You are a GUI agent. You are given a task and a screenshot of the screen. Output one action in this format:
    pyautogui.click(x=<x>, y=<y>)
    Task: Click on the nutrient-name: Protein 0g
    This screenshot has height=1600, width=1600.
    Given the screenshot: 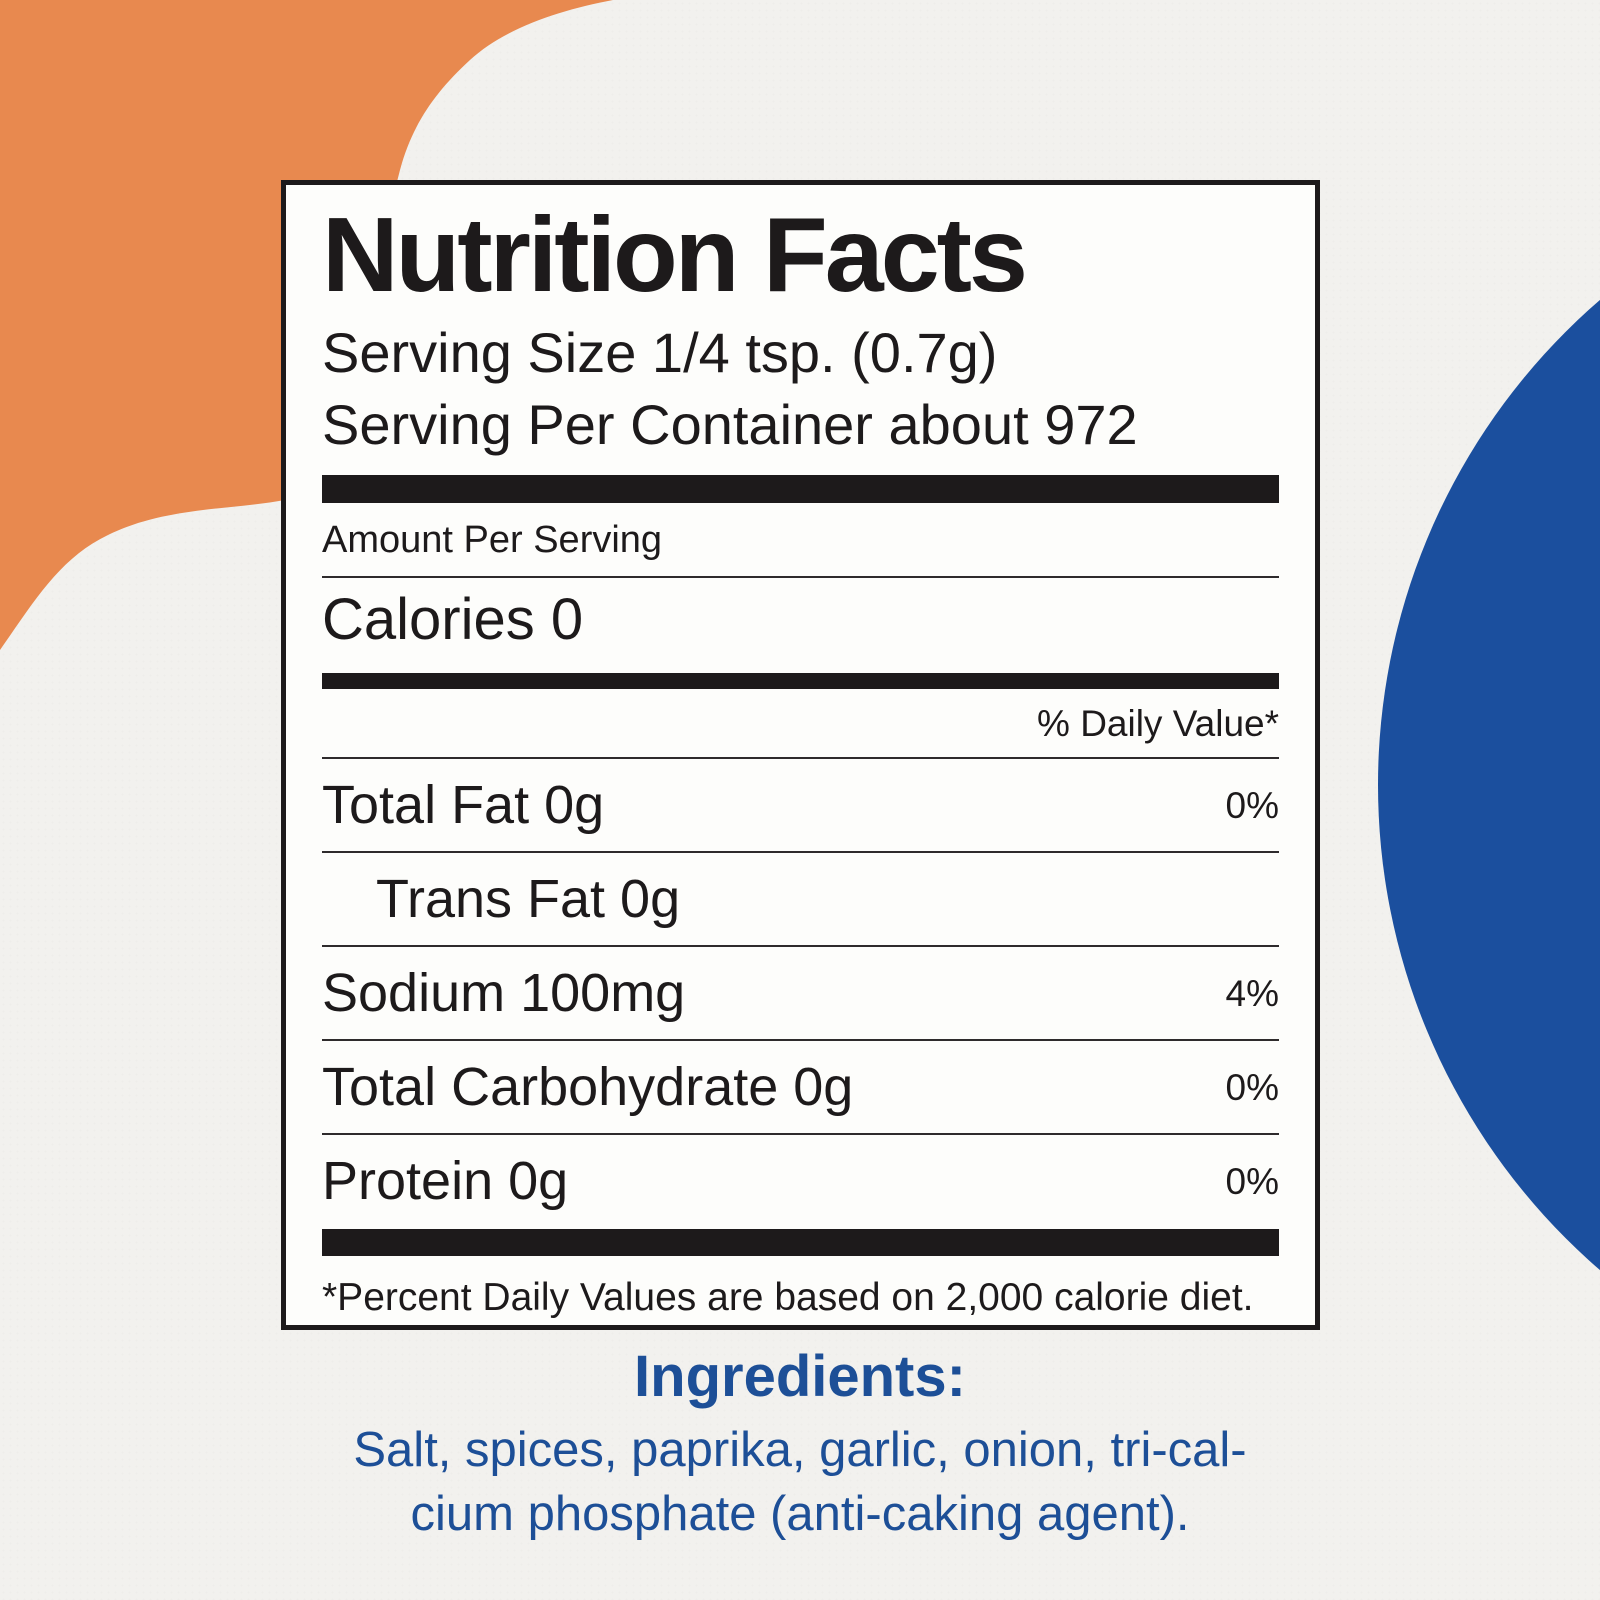 What is the action you would take?
    pyautogui.click(x=445, y=1181)
    